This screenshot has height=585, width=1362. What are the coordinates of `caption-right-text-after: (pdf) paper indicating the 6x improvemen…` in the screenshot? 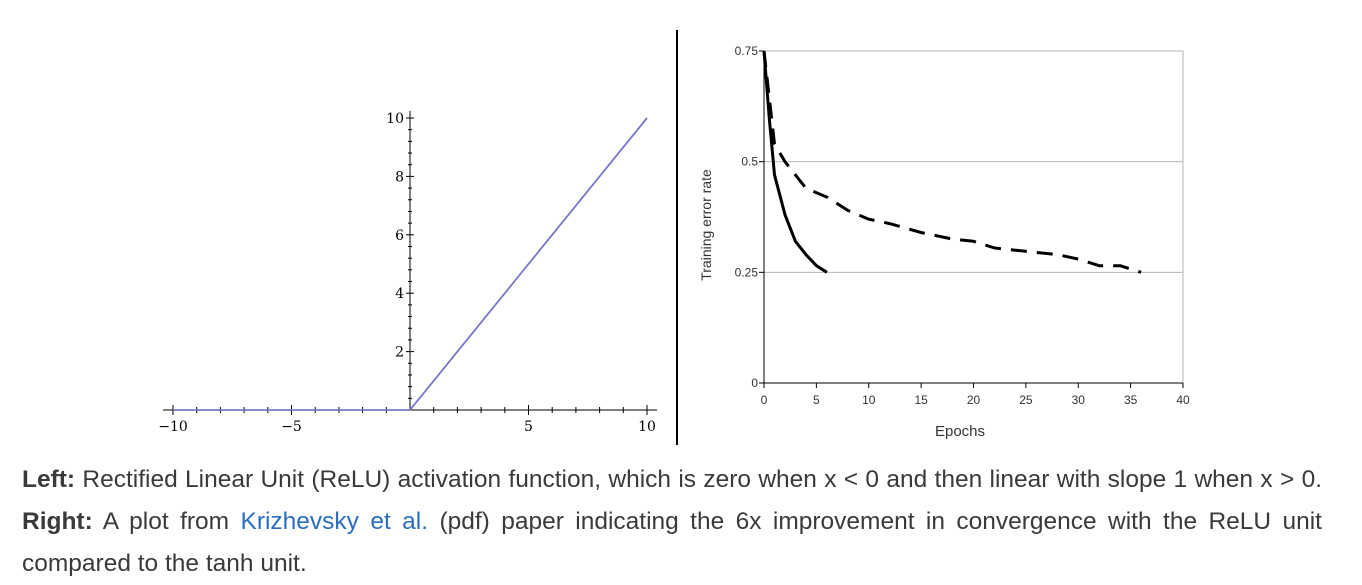 It's located at (672, 542).